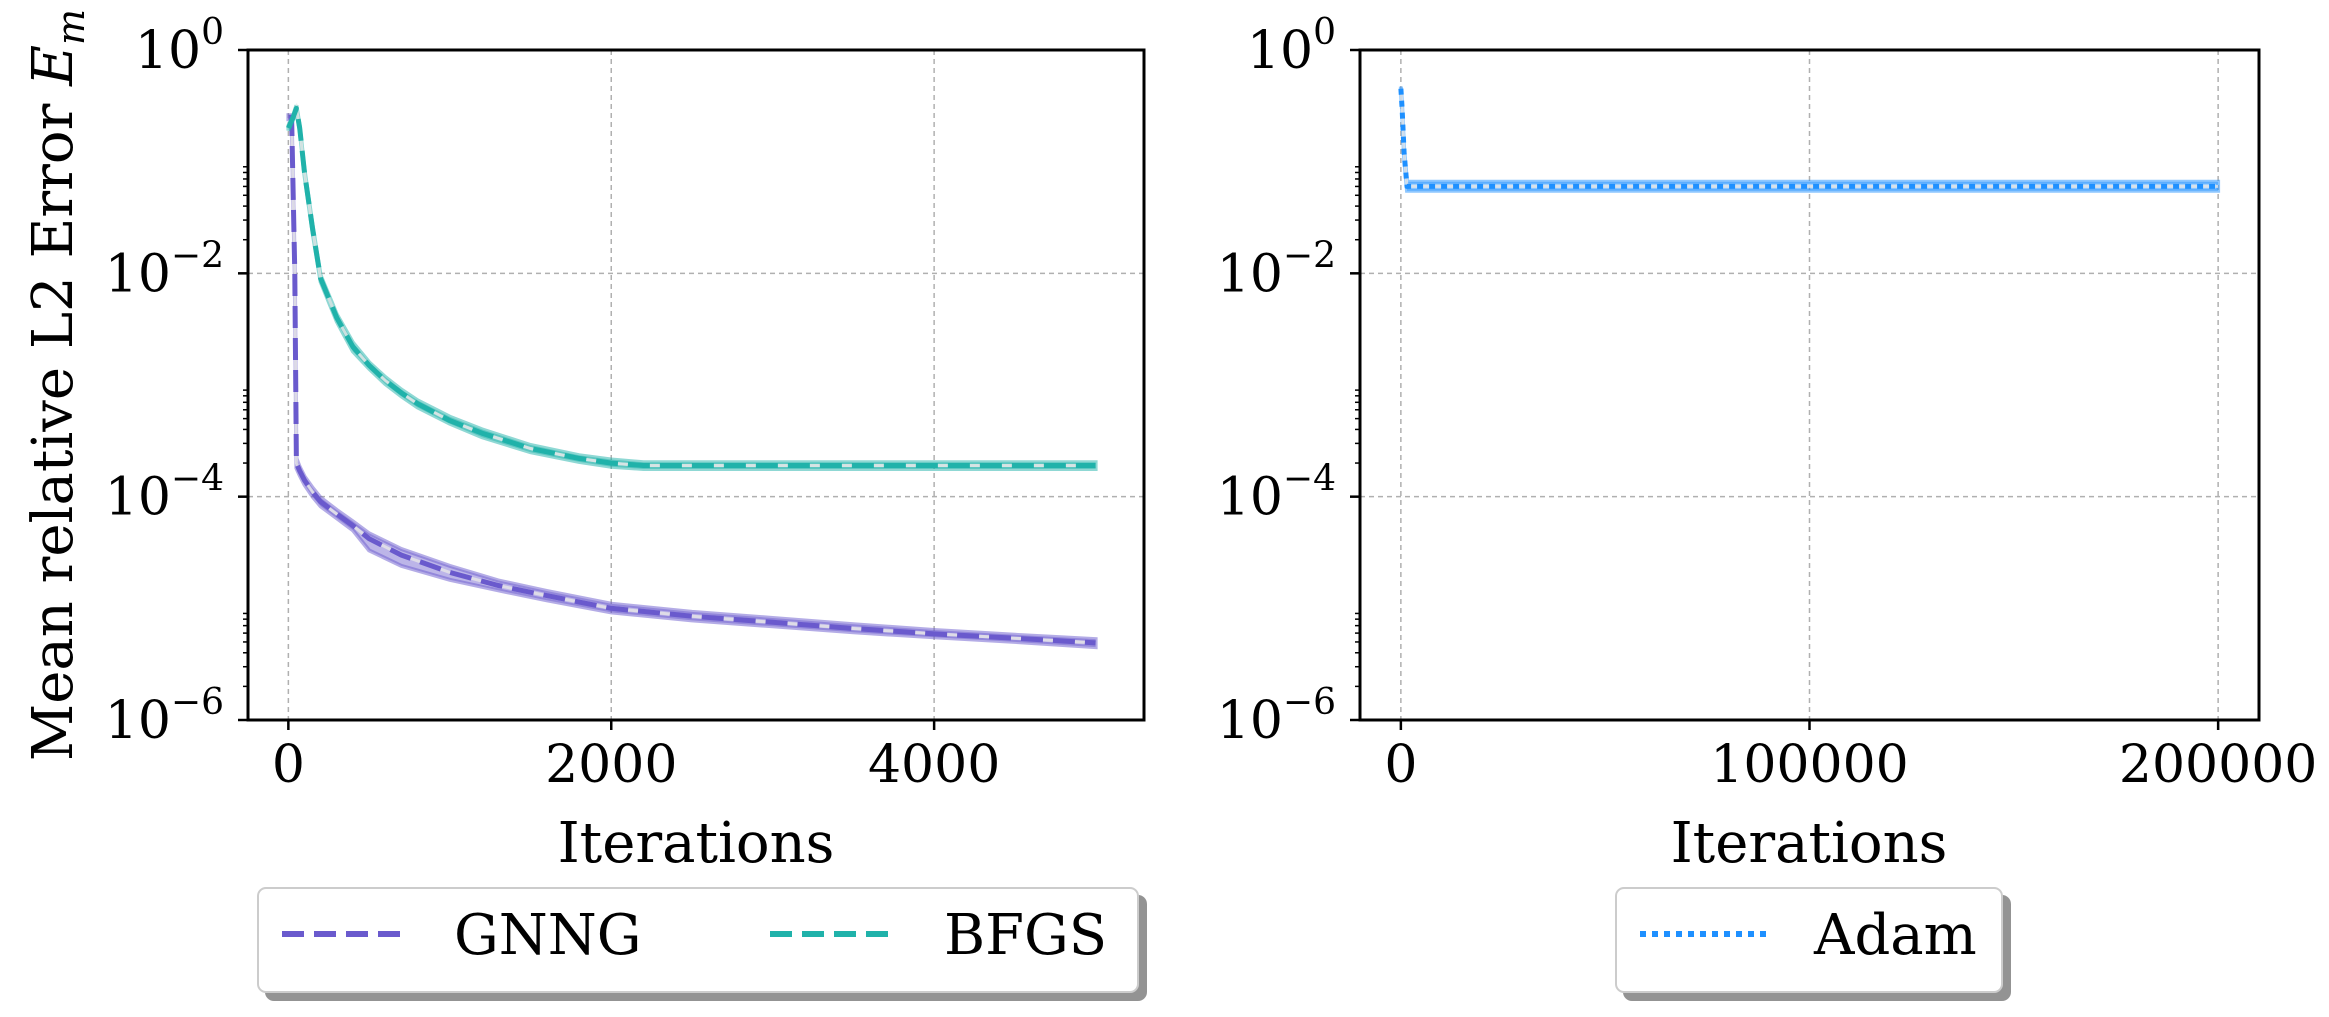 This screenshot has width=2329, height=1017. What do you see at coordinates (1809, 843) in the screenshot?
I see `right-x-axis-label: Iterations` at bounding box center [1809, 843].